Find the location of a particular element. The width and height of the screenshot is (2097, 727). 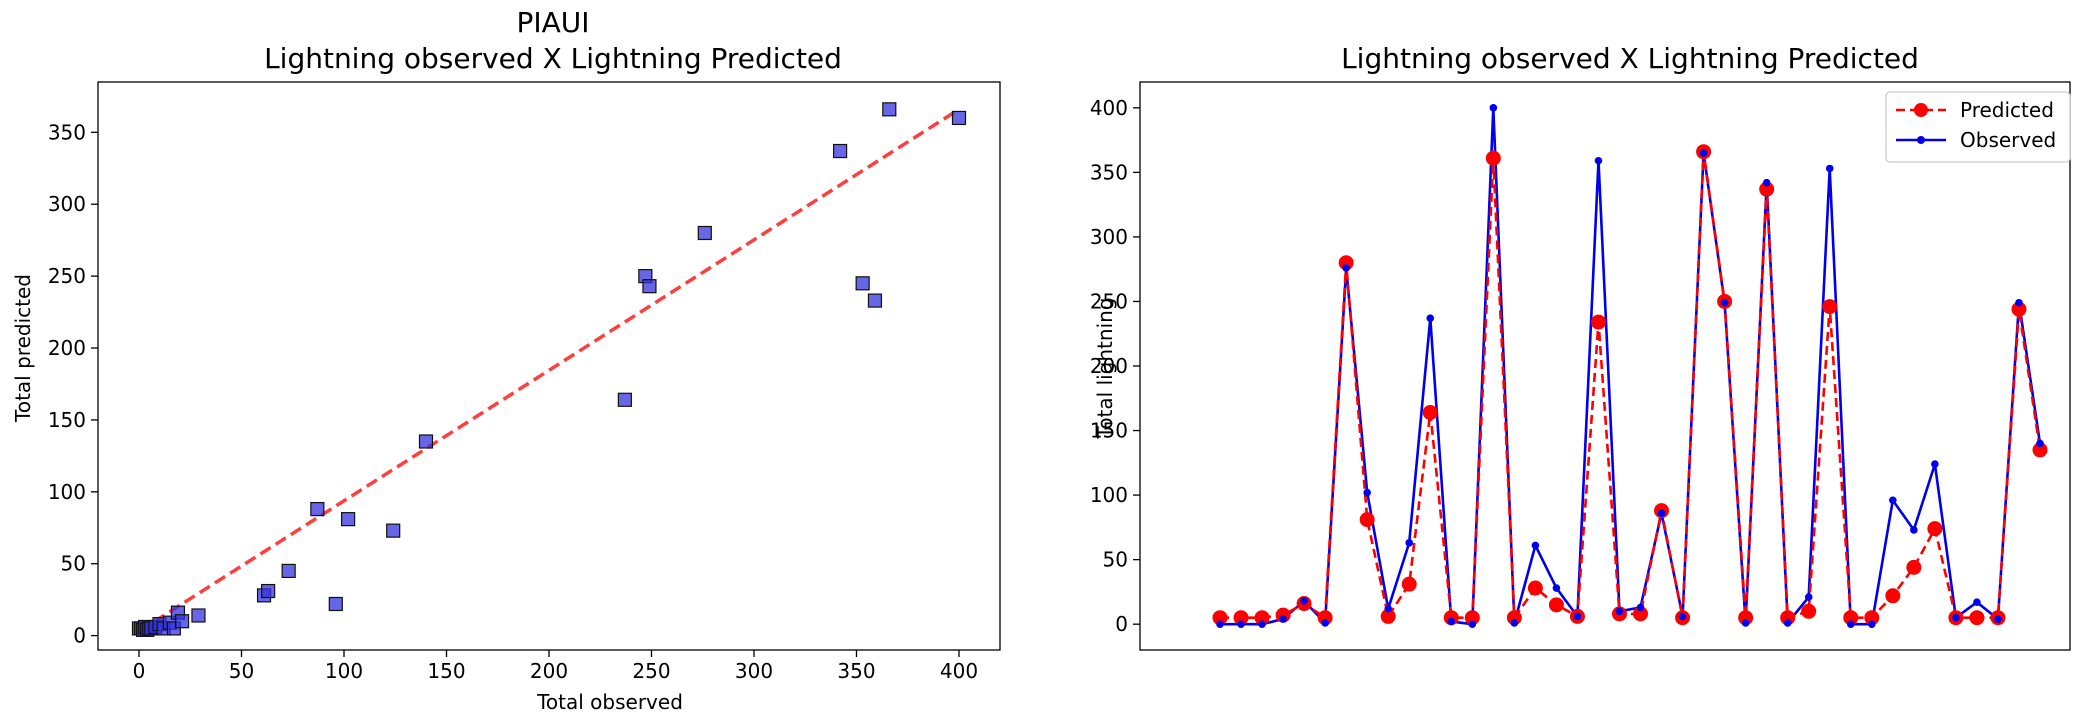

y-tick-label: 300 is located at coordinates (67, 204).